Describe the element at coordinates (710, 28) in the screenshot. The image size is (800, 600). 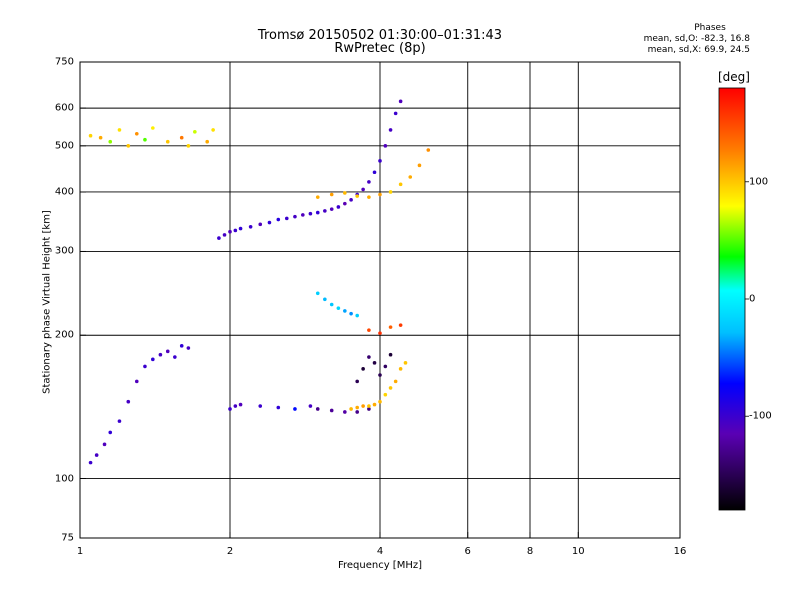
I see `phase-stats-title: Phases` at that location.